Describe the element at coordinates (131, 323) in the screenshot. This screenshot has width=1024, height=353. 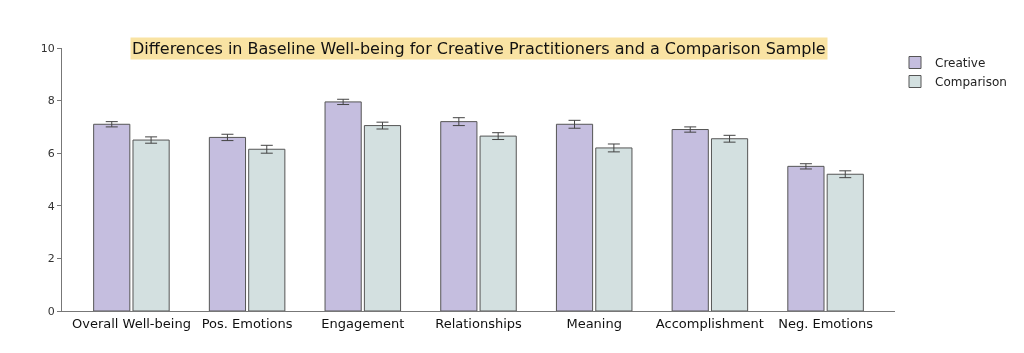
I see `x-tick-label: Overall Well-being` at that location.